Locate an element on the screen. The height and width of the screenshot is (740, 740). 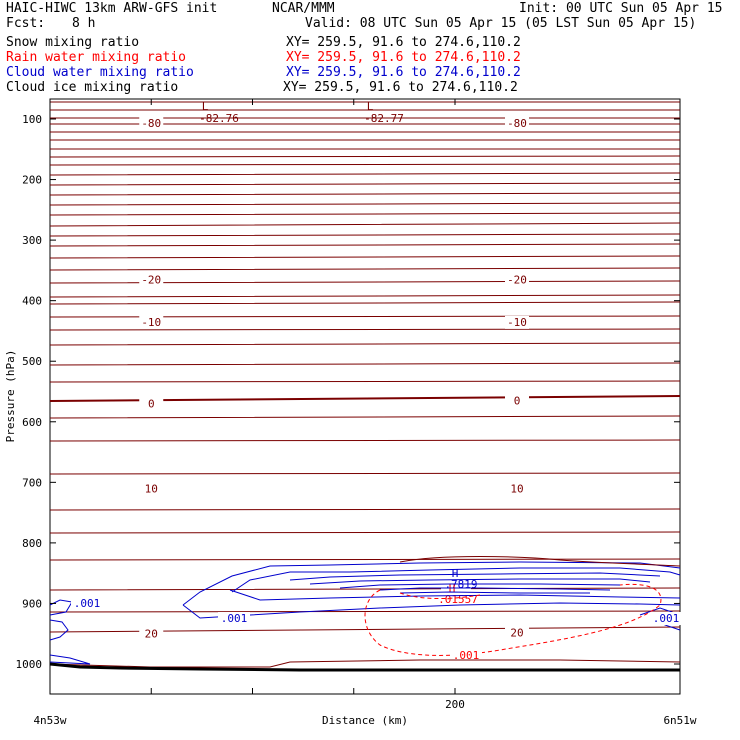
isotherm-label: 20 is located at coordinates (516, 633).